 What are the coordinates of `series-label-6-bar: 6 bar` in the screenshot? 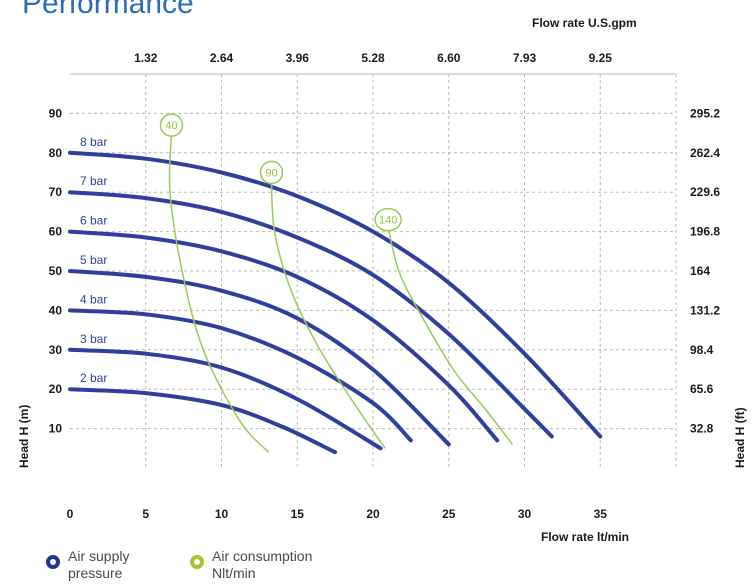 It's located at (93, 221).